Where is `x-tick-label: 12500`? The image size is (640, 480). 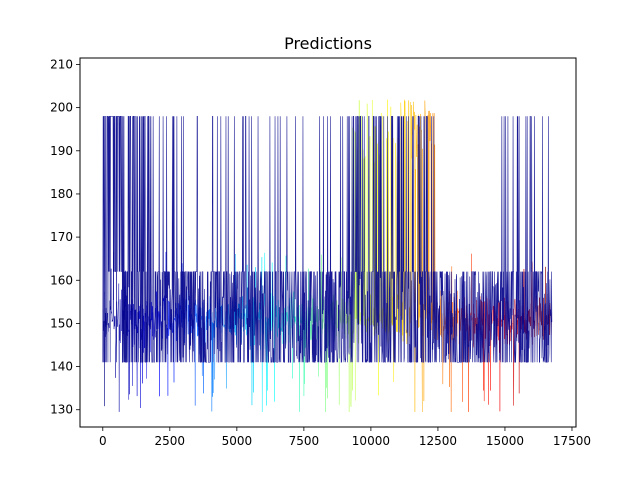 x-tick-label: 12500 is located at coordinates (438, 441).